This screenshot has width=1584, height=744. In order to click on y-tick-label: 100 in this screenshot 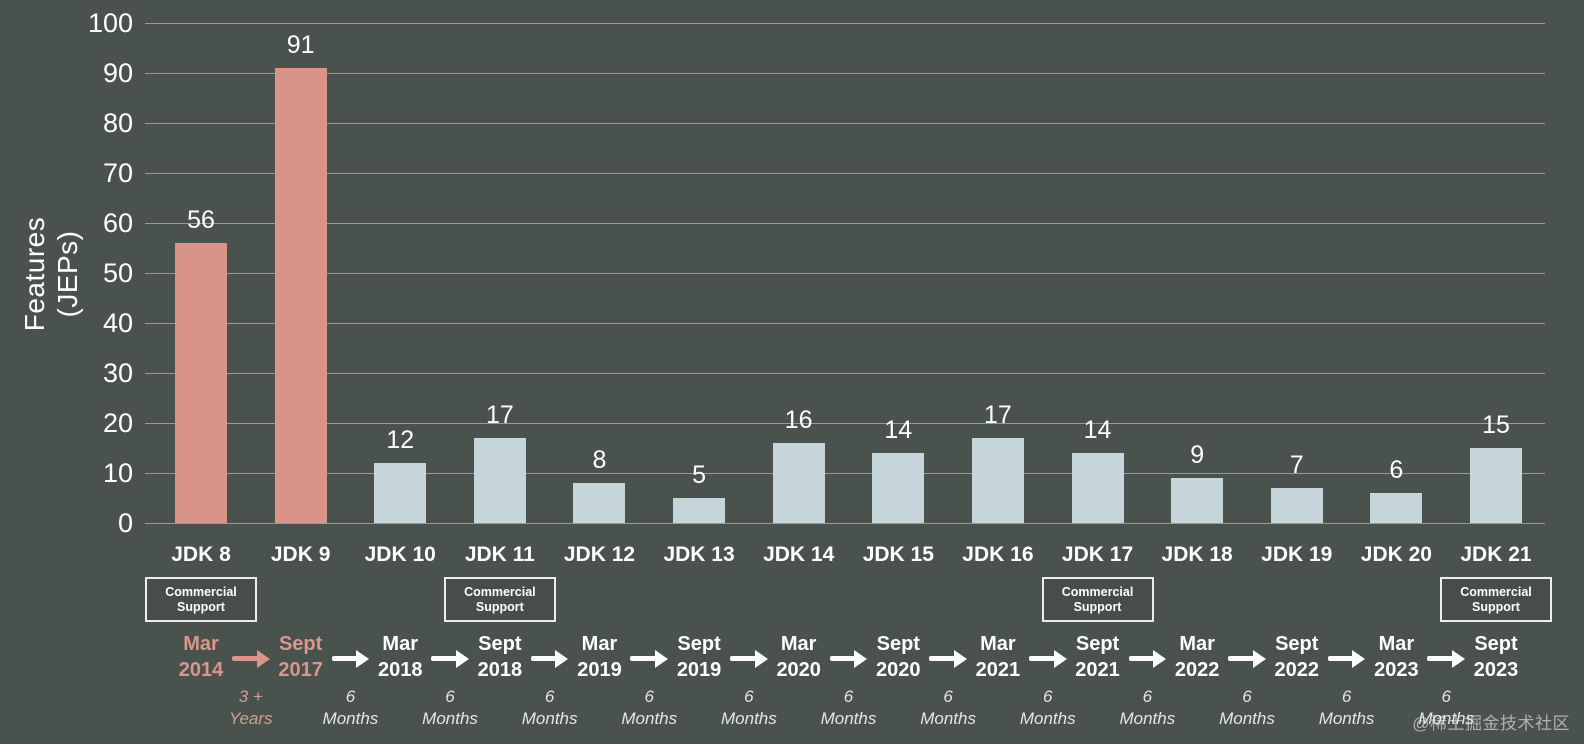, I will do `click(110, 23)`.